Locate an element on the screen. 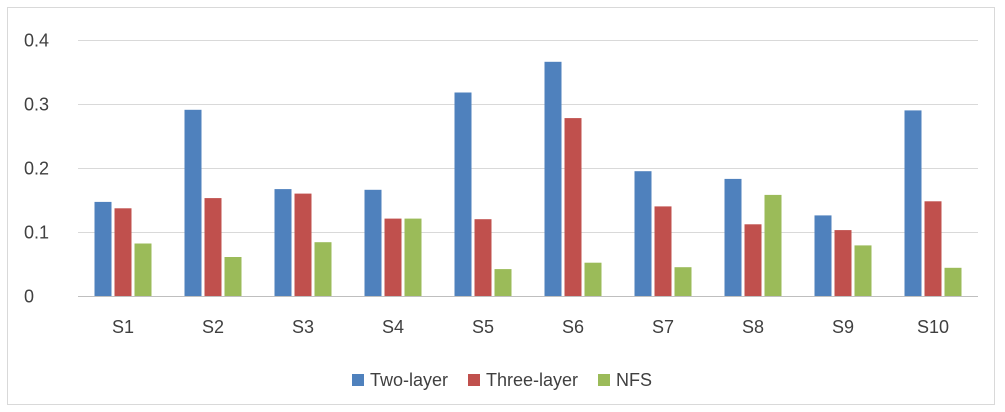 Image resolution: width=1005 pixels, height=412 pixels. x-tick-label: S7 is located at coordinates (663, 327).